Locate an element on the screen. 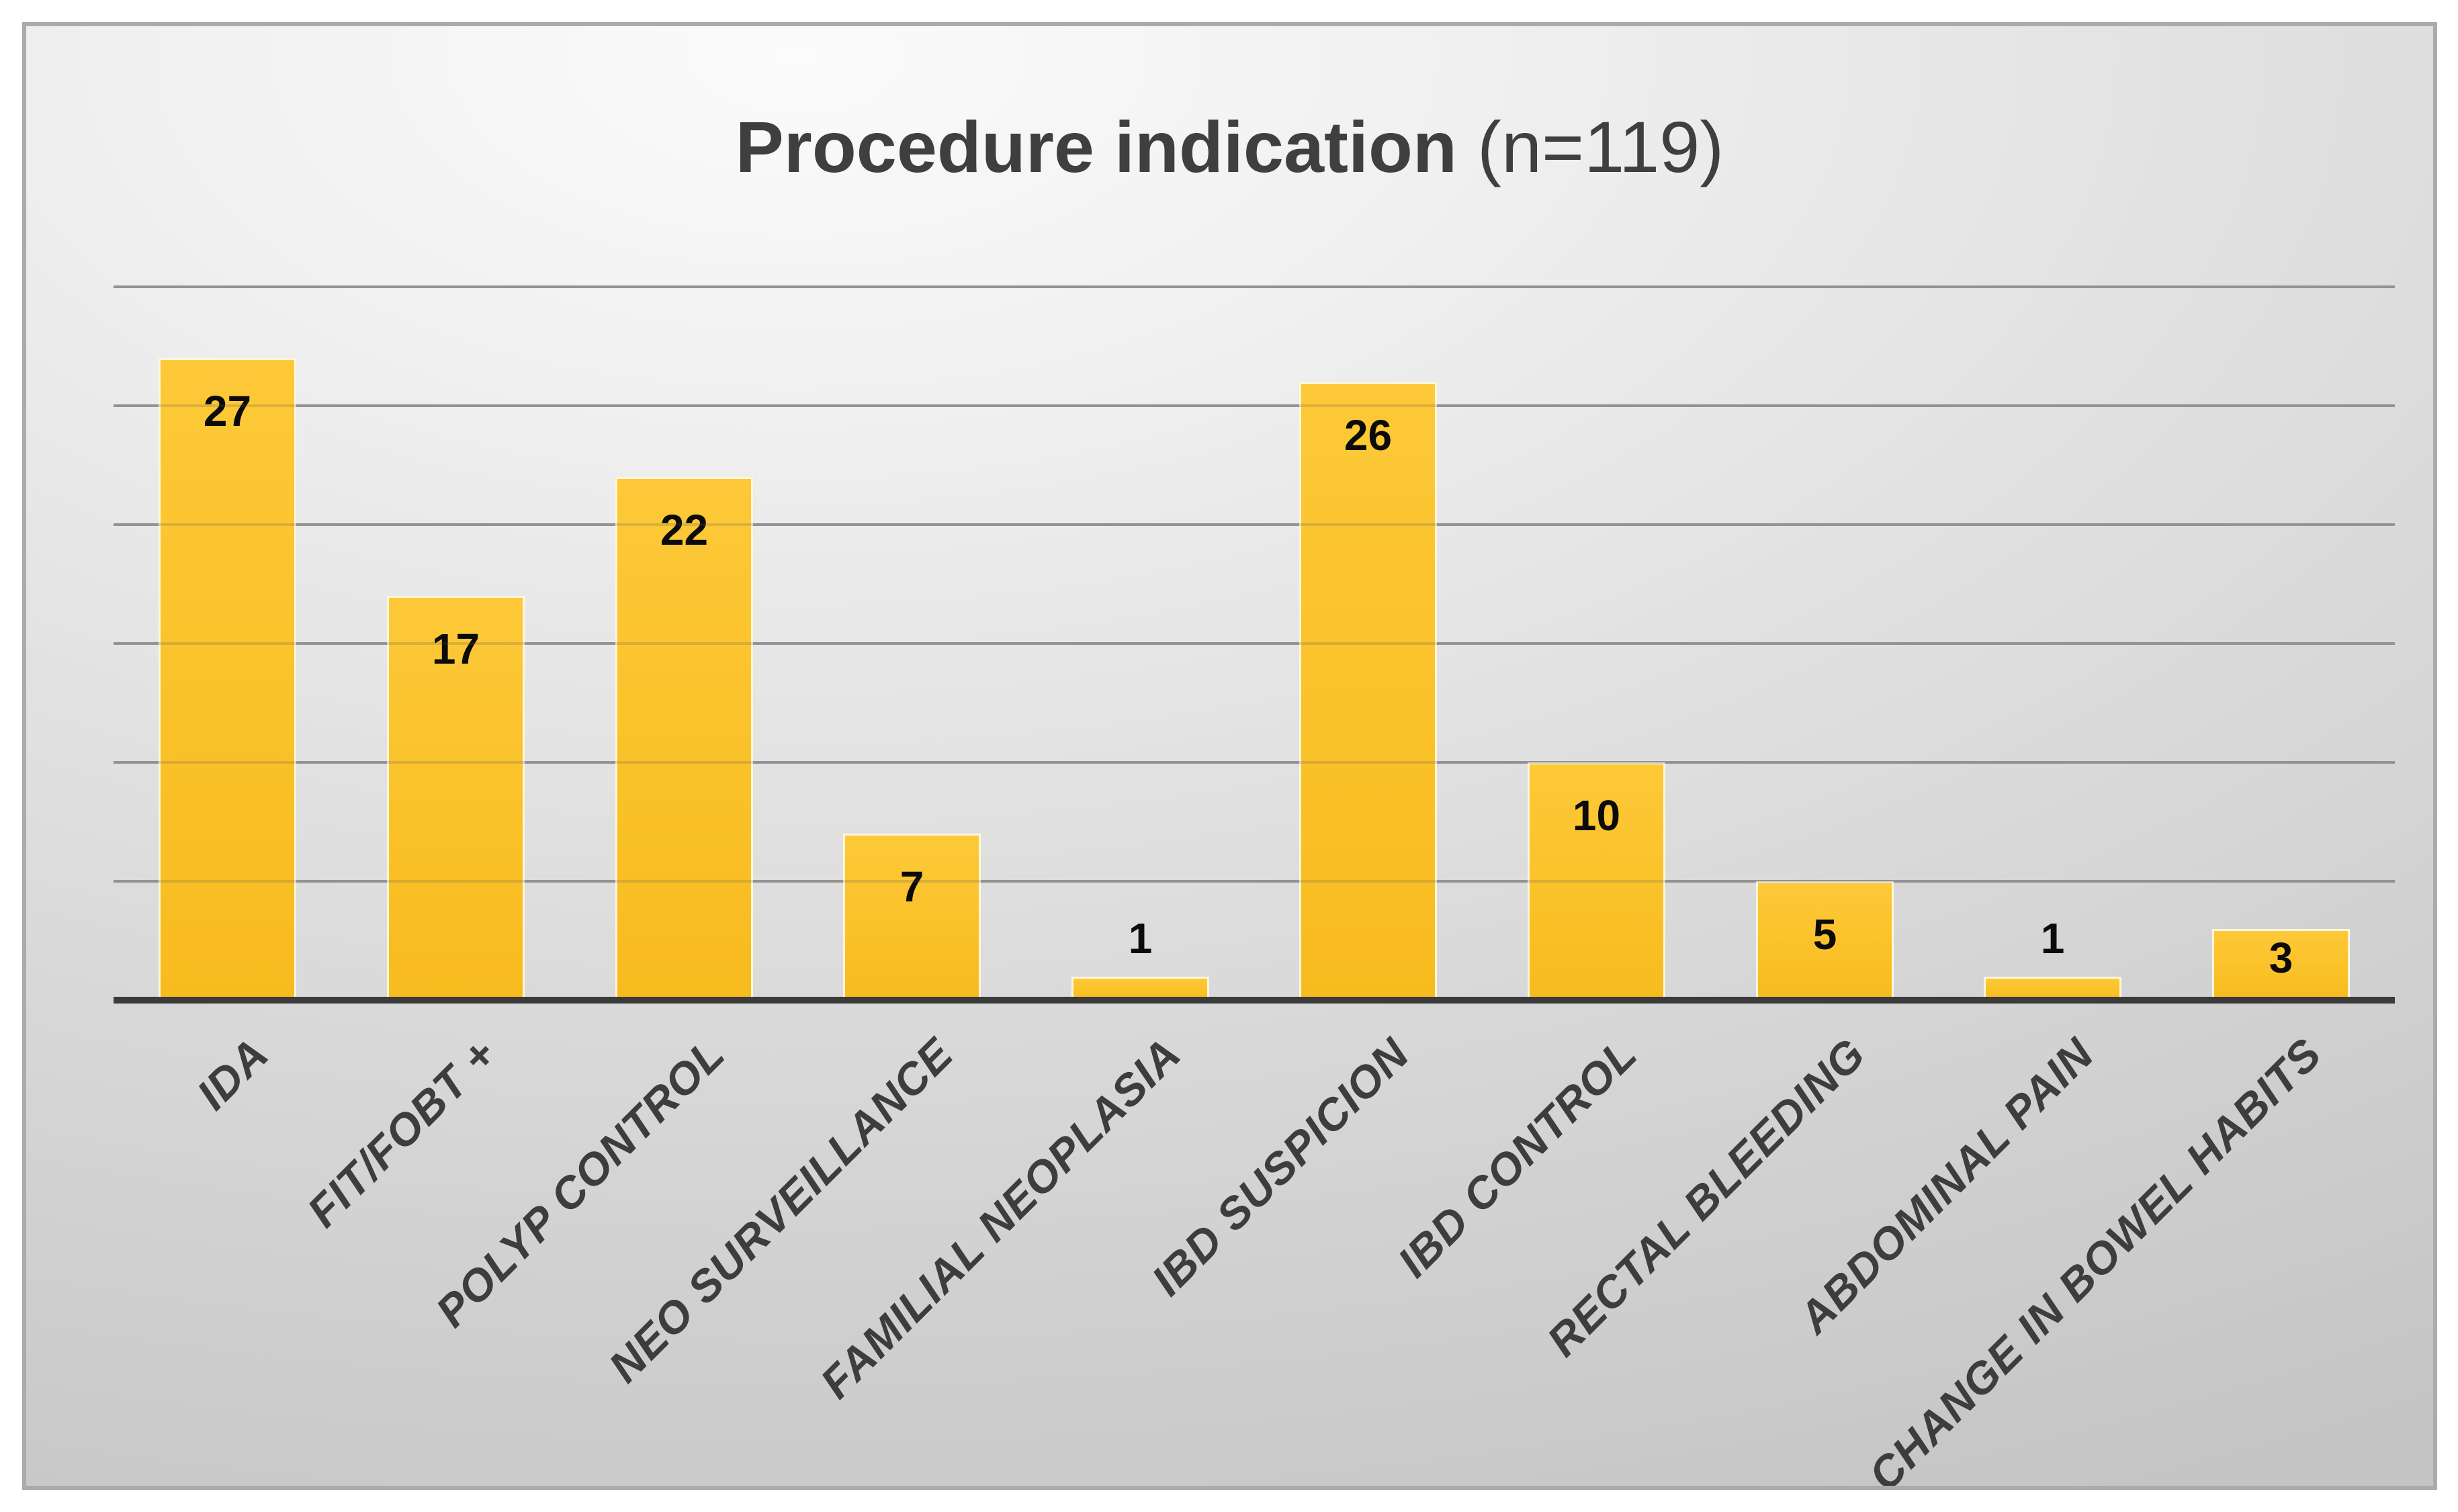 Image resolution: width=2458 pixels, height=1512 pixels. bar: 22 is located at coordinates (684, 738).